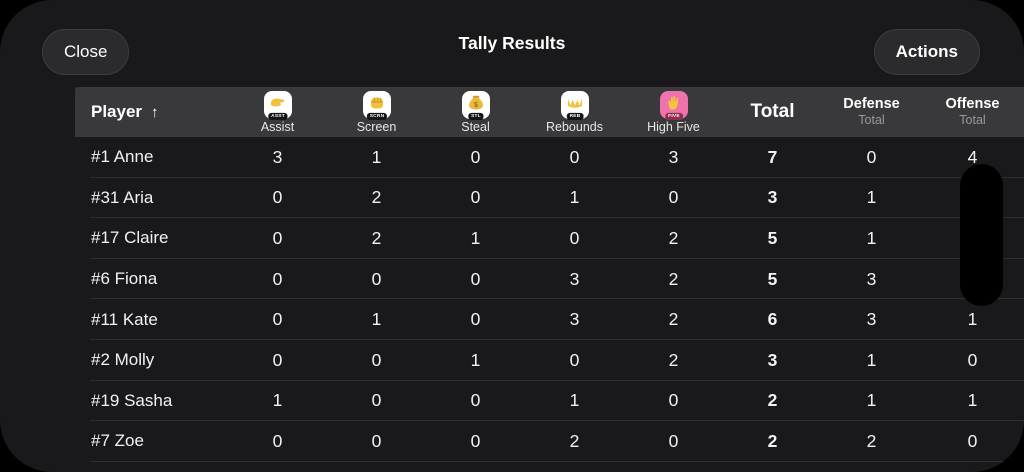  What do you see at coordinates (549, 157) in the screenshot?
I see `table-row: #1 Anne 3 1 0 0 3 7 0 4` at bounding box center [549, 157].